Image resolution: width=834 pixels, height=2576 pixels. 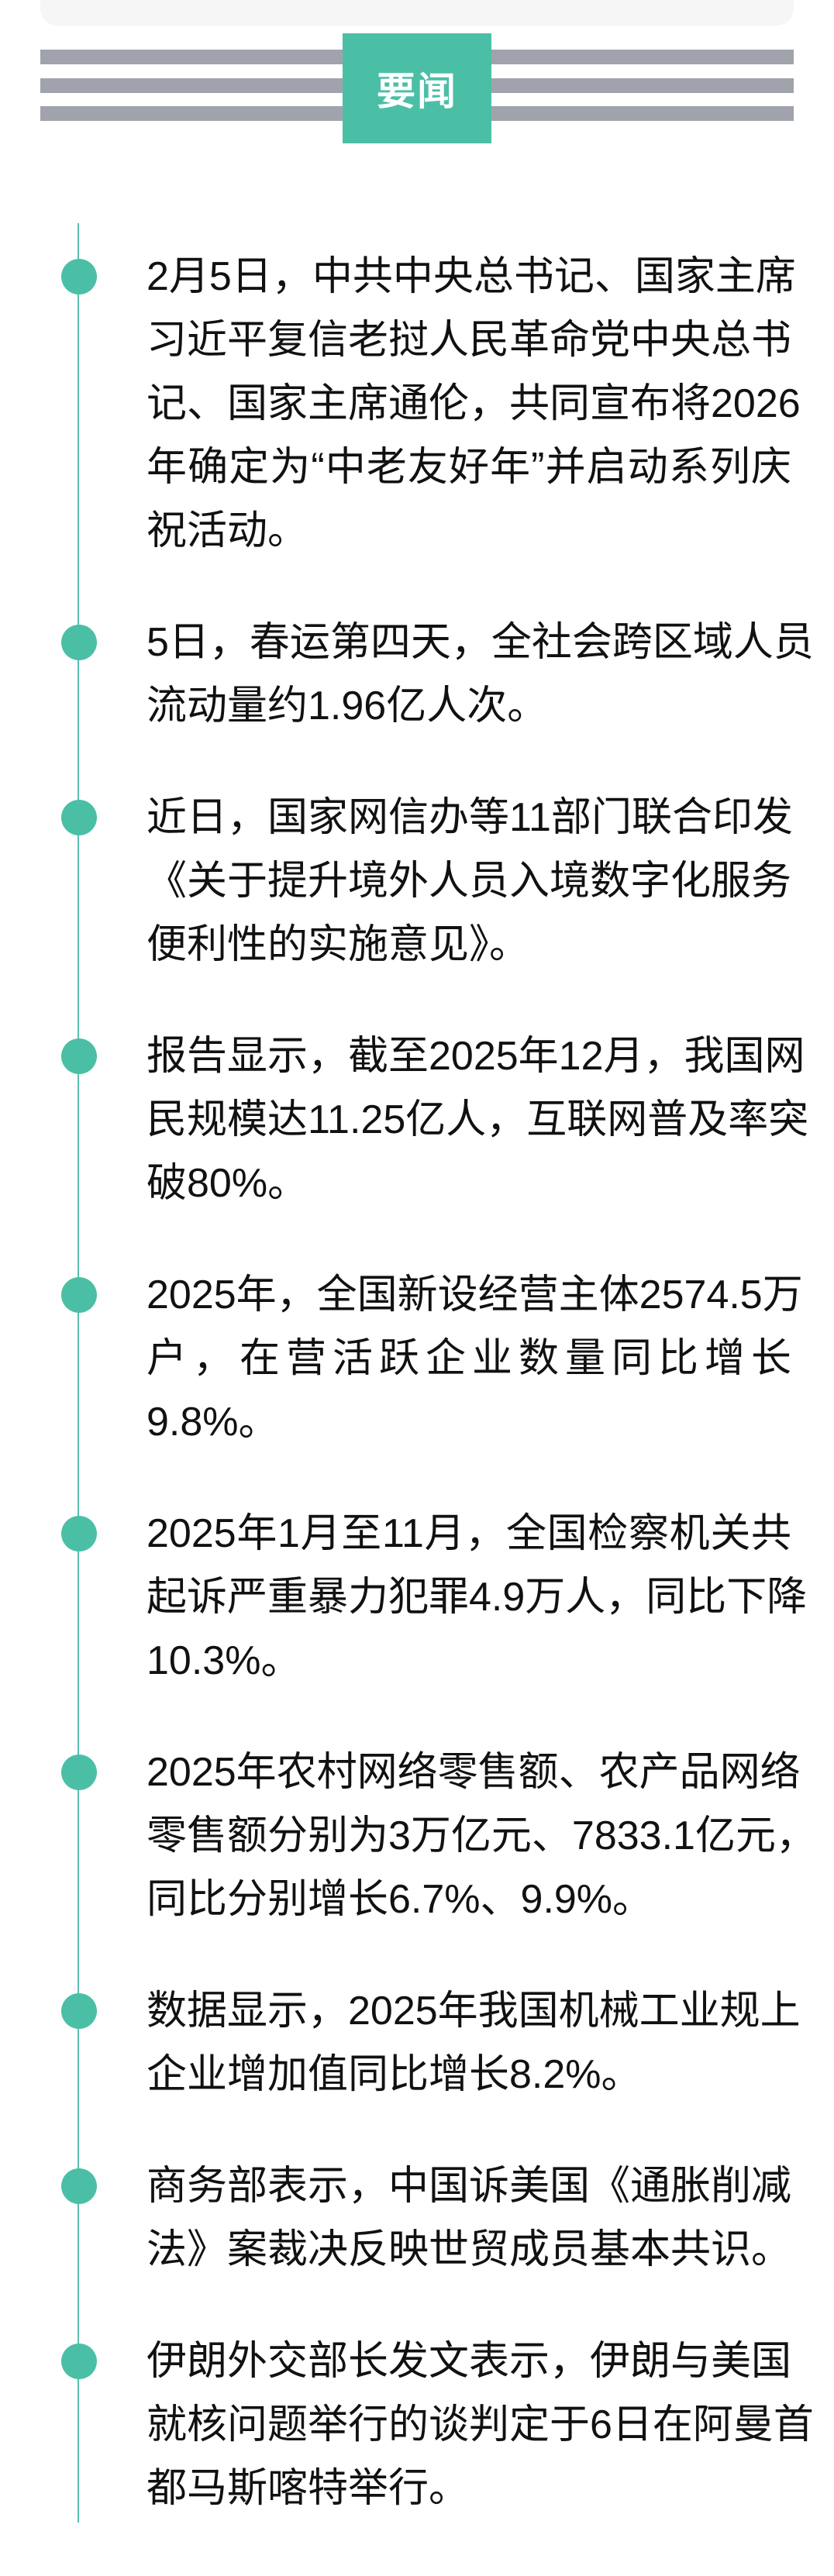 What do you see at coordinates (469, 2361) in the screenshot?
I see `news-text-line: 伊朗外交部长发文表示，伊朗与美国` at bounding box center [469, 2361].